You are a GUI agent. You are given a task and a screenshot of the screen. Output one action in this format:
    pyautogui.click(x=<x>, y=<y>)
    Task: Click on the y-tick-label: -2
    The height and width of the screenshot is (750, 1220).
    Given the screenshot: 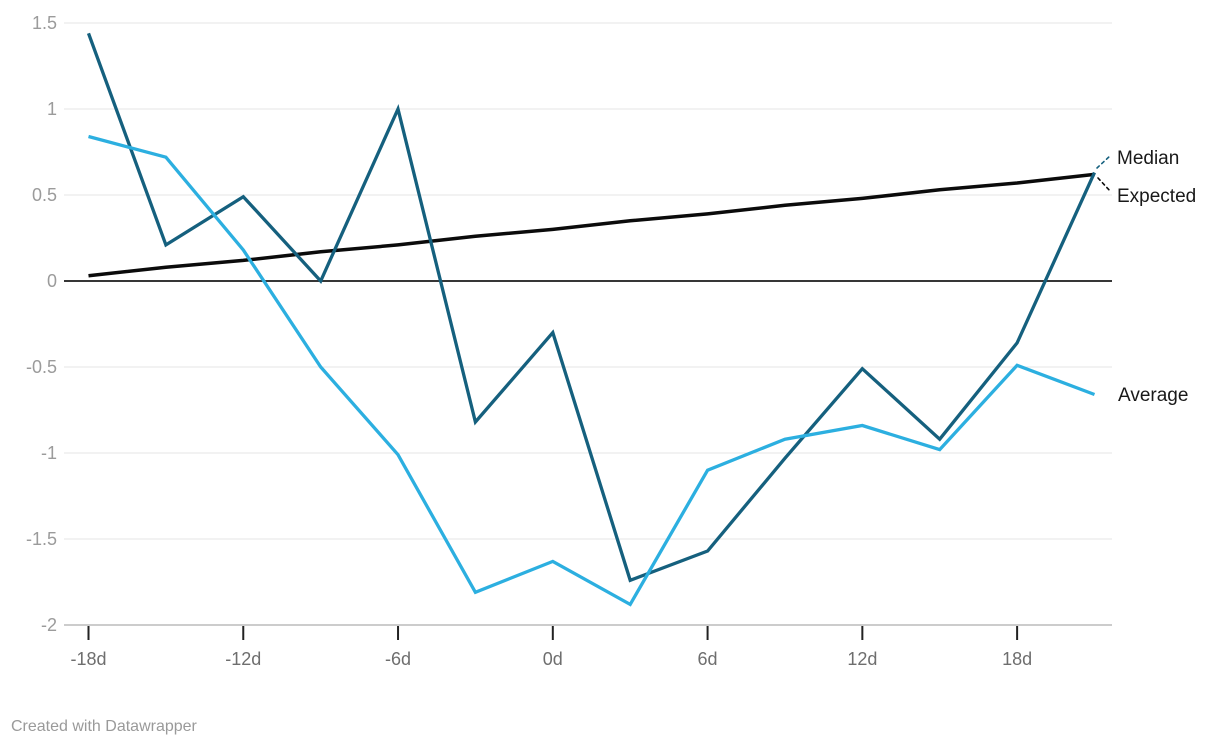 What is the action you would take?
    pyautogui.click(x=49, y=625)
    